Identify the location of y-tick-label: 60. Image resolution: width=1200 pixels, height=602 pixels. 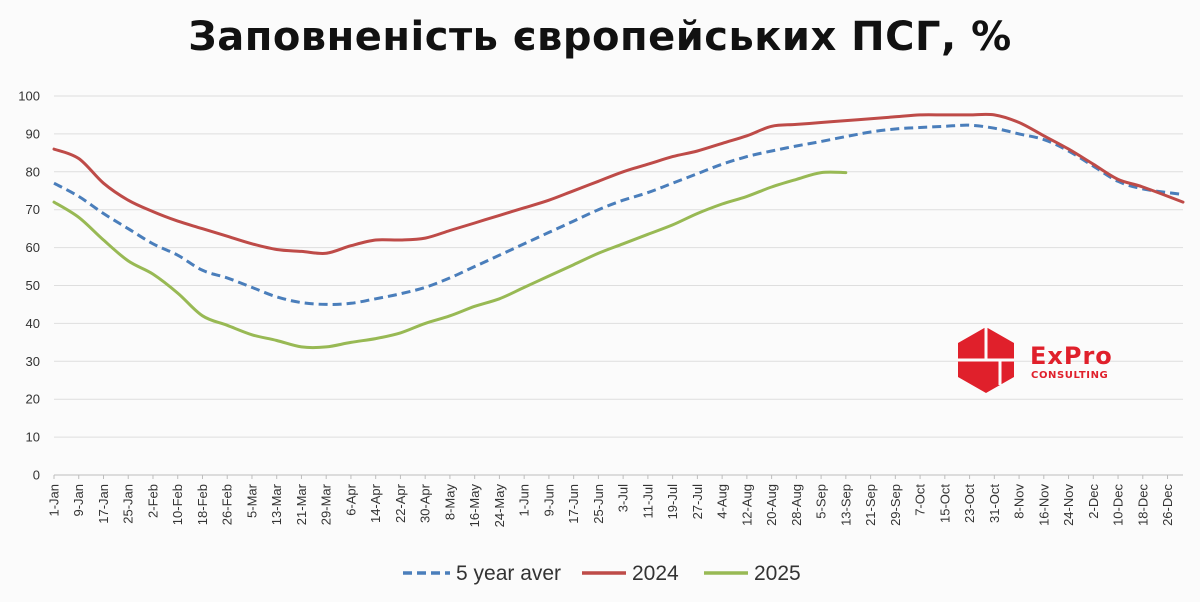
(33, 247).